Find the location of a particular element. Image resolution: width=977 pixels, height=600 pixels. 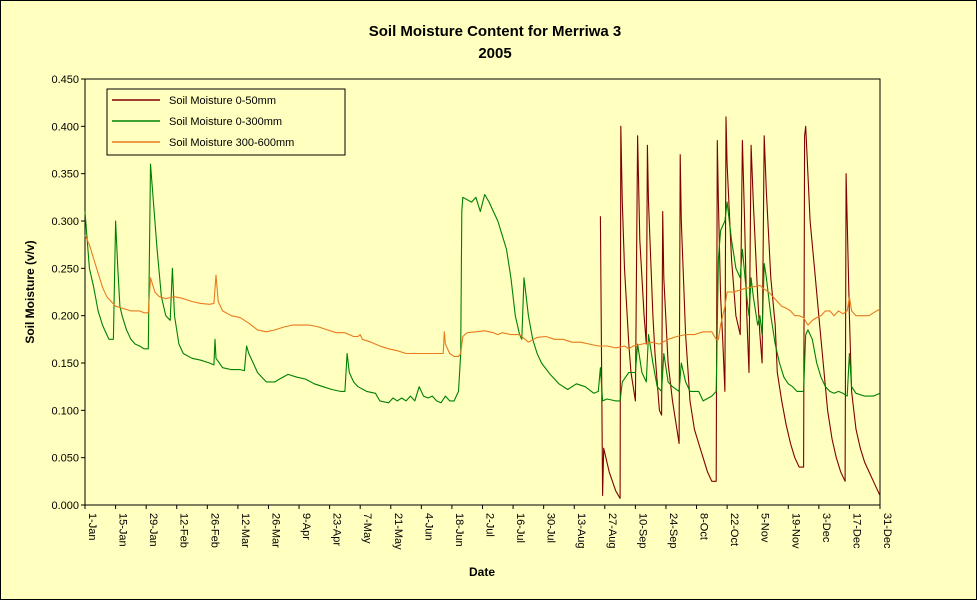

x-tick-label: 12-Mar is located at coordinates (245, 530).